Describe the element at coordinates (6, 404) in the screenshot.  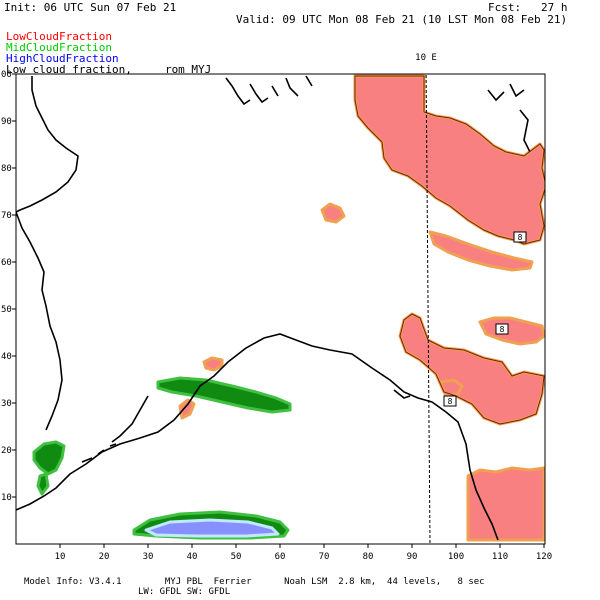
I see `y-tick-label: 30` at that location.